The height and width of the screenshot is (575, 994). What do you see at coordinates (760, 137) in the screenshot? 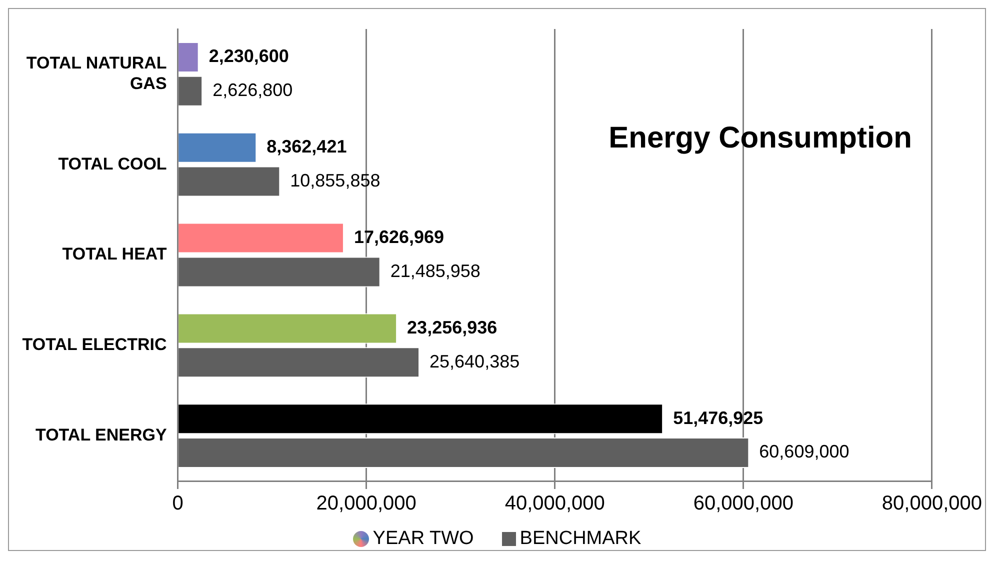
I see `text: Energy Consumption` at bounding box center [760, 137].